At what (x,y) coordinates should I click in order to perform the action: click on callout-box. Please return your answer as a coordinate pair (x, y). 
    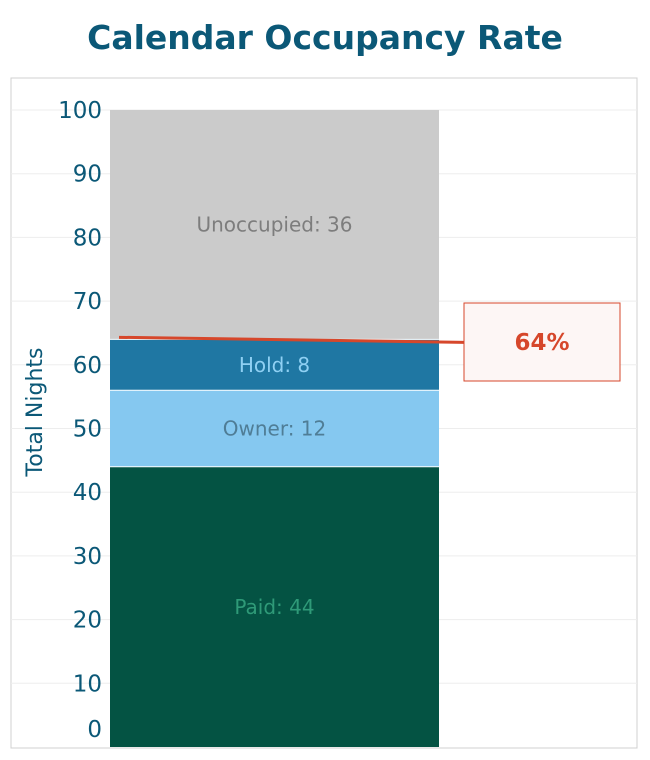
    Looking at the image, I should click on (542, 342).